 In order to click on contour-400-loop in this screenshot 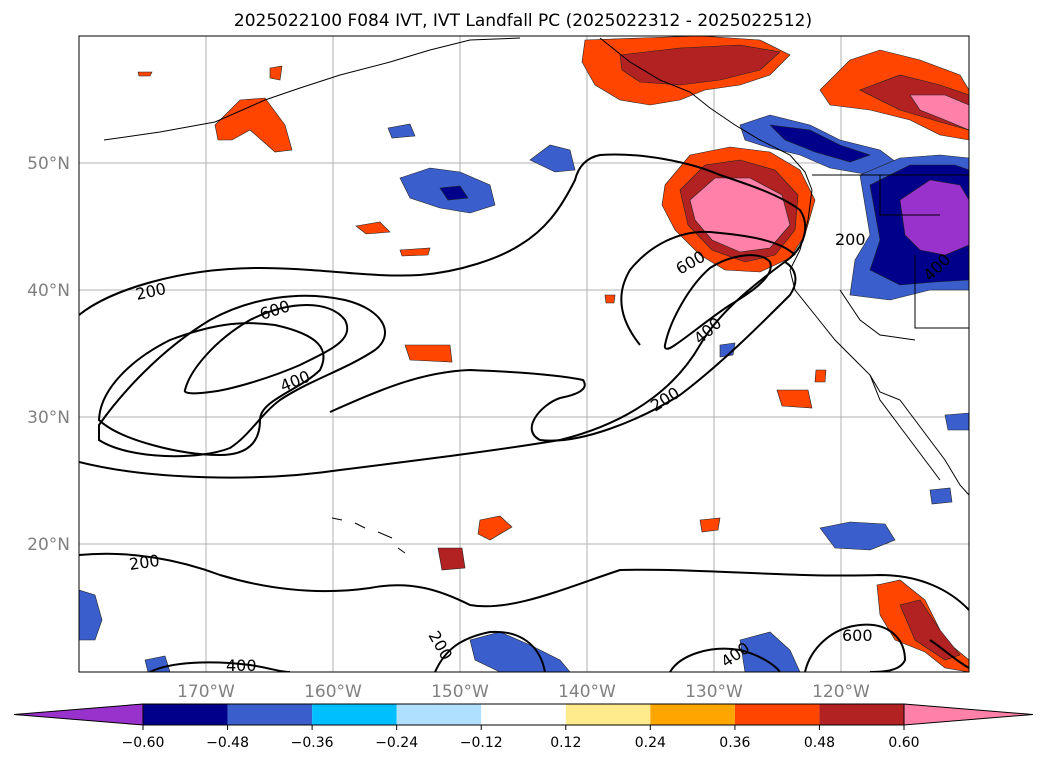, I will do `click(242, 376)`.